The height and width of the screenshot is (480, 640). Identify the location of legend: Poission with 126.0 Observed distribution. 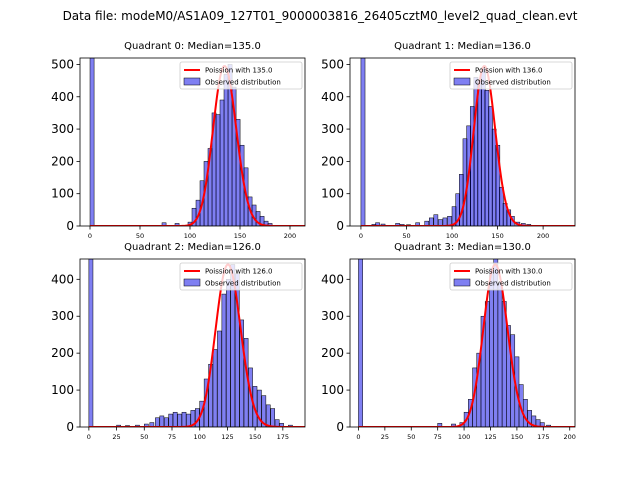
(241, 276).